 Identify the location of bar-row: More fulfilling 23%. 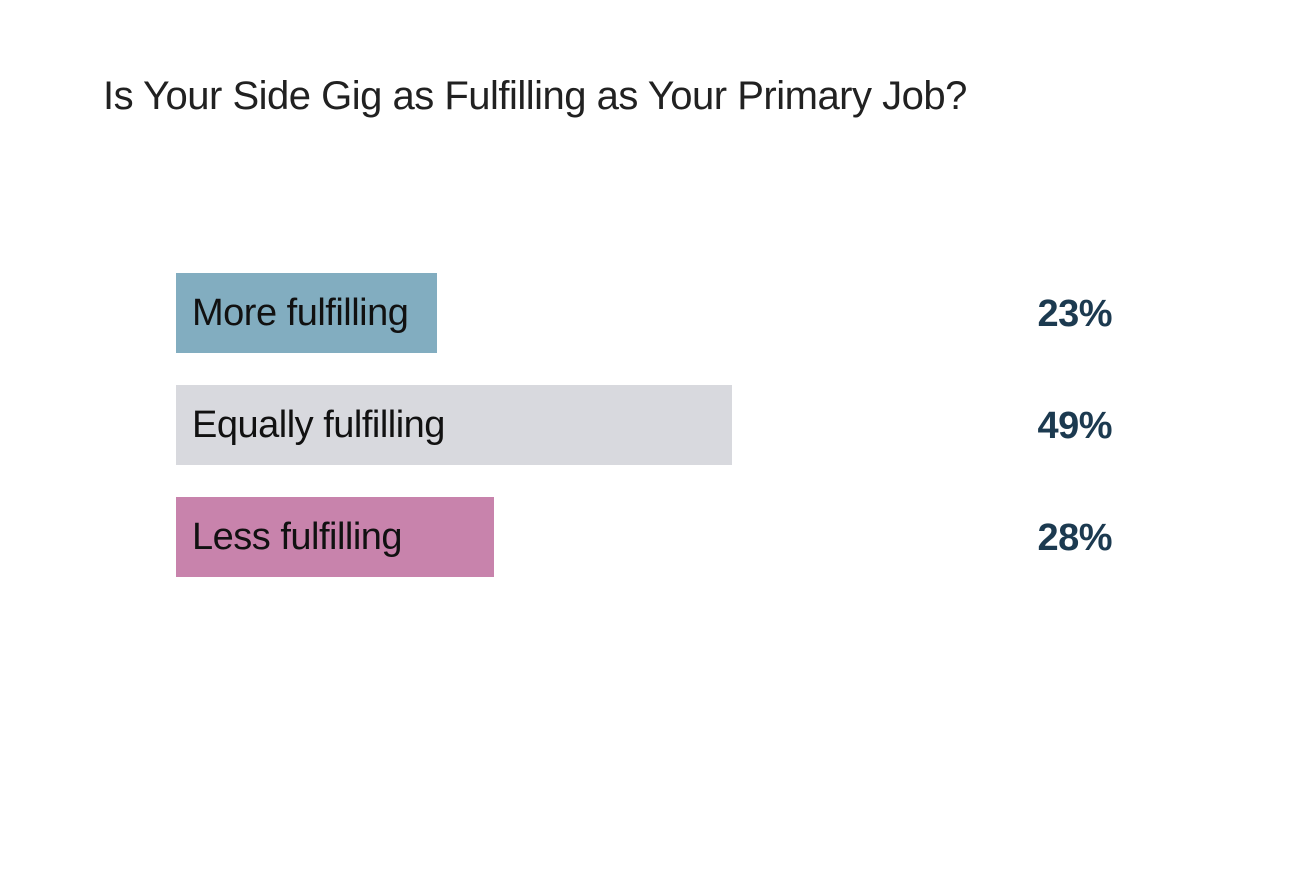
(644, 313).